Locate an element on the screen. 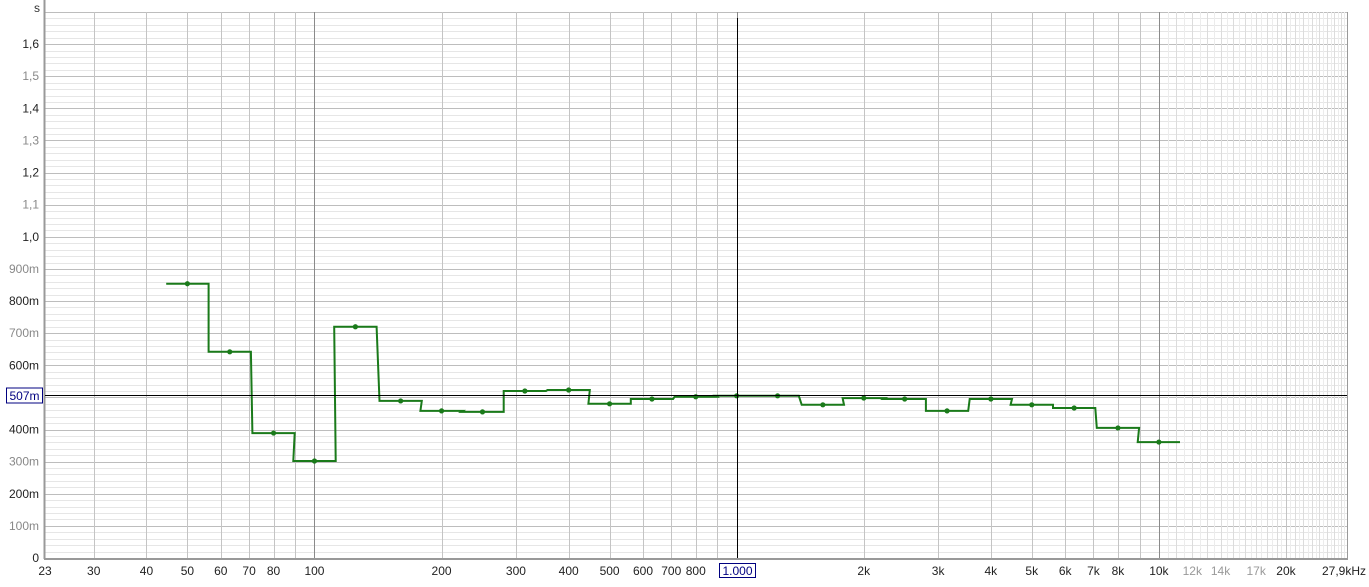  y-tick-label: 400m is located at coordinates (24, 430).